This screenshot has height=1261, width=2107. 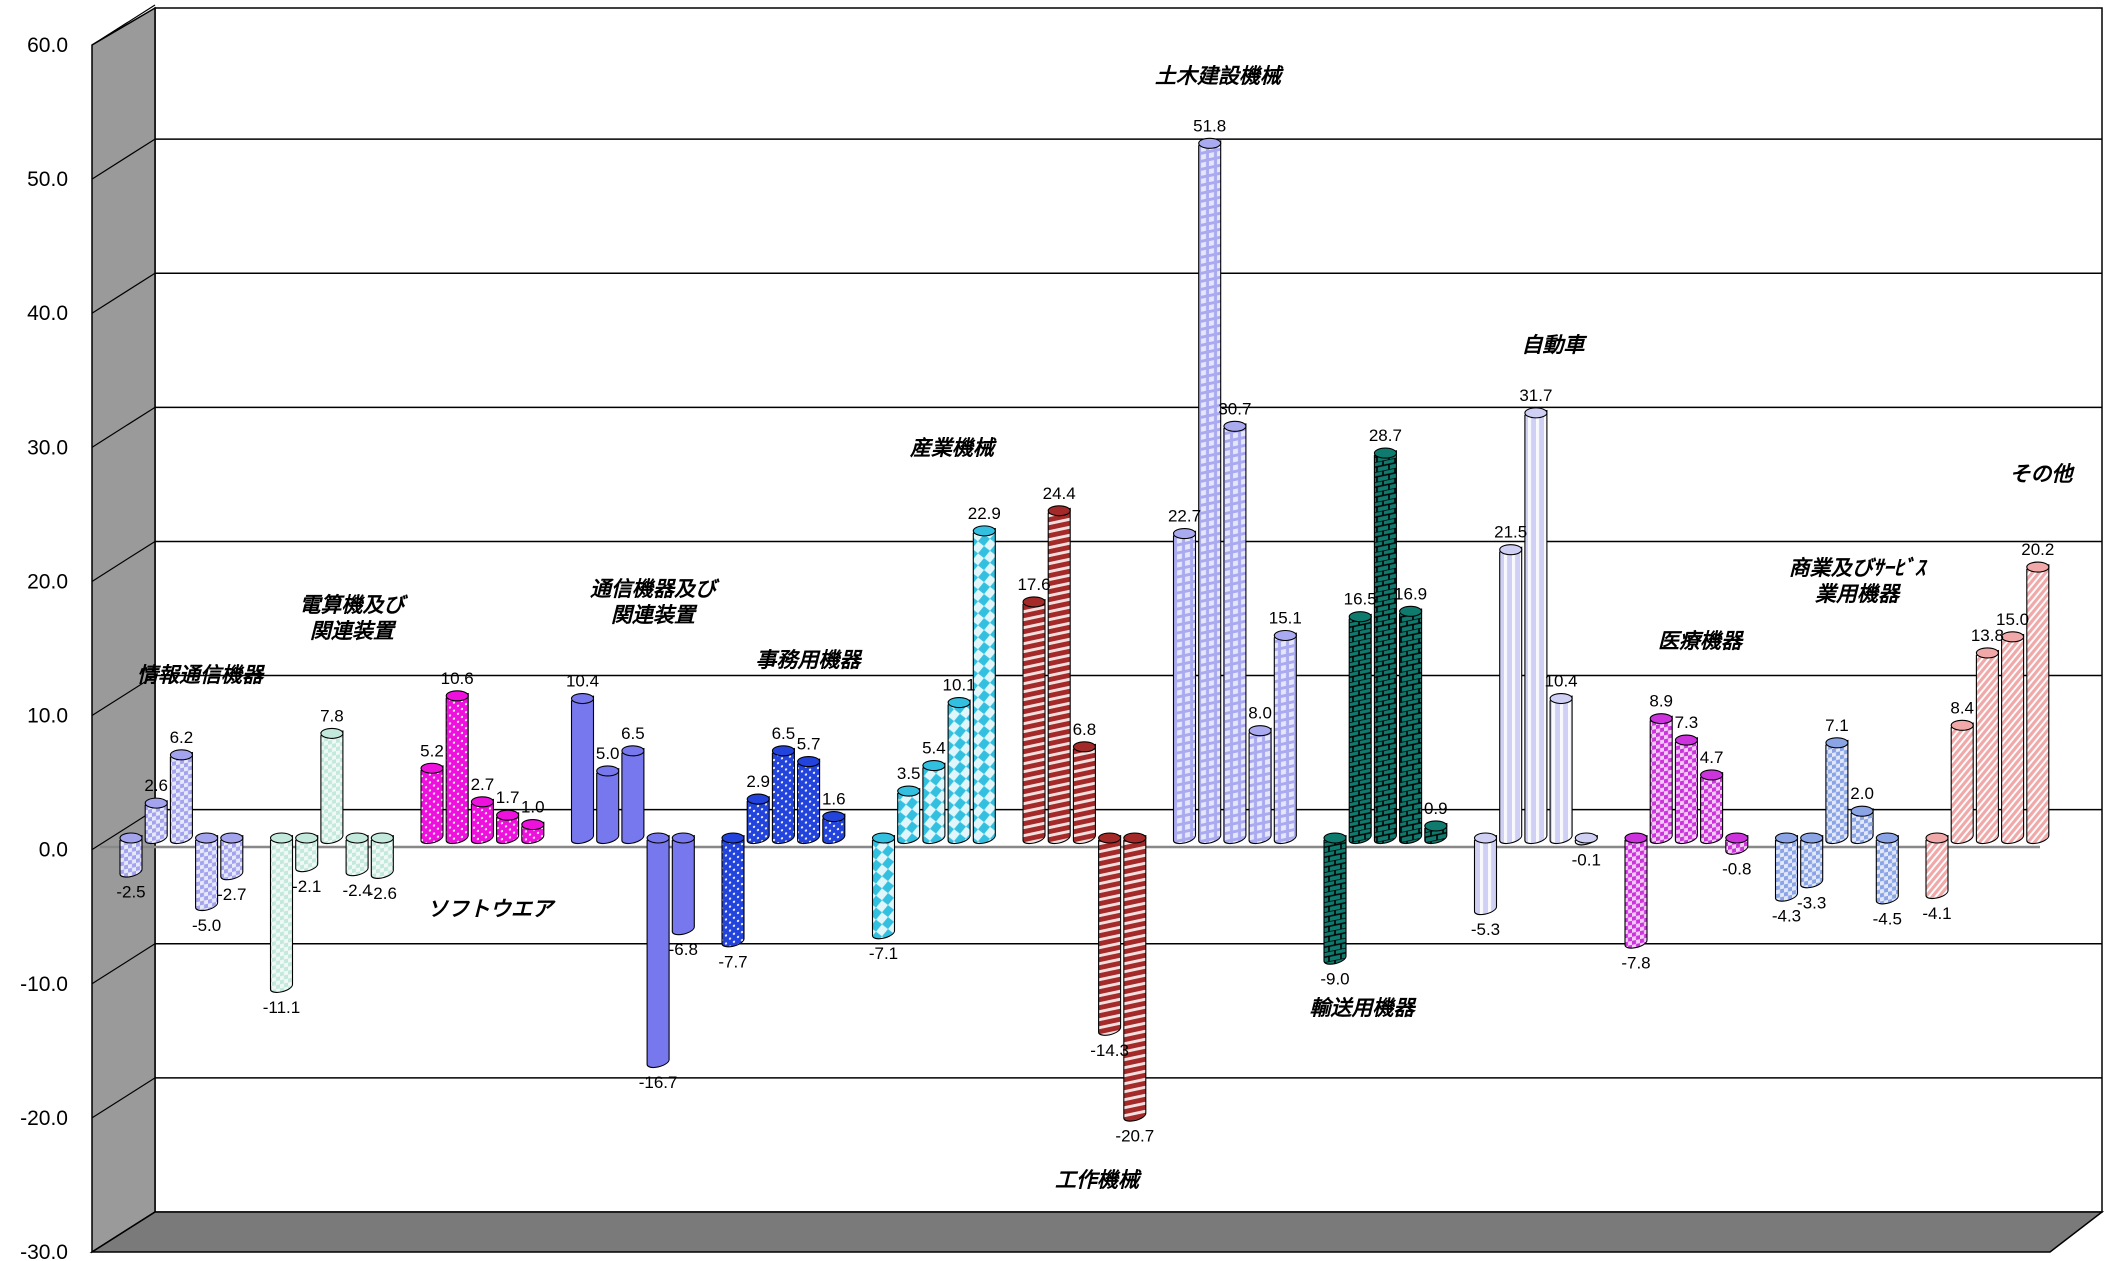 I want to click on data-label: -7.1, so click(x=883, y=953).